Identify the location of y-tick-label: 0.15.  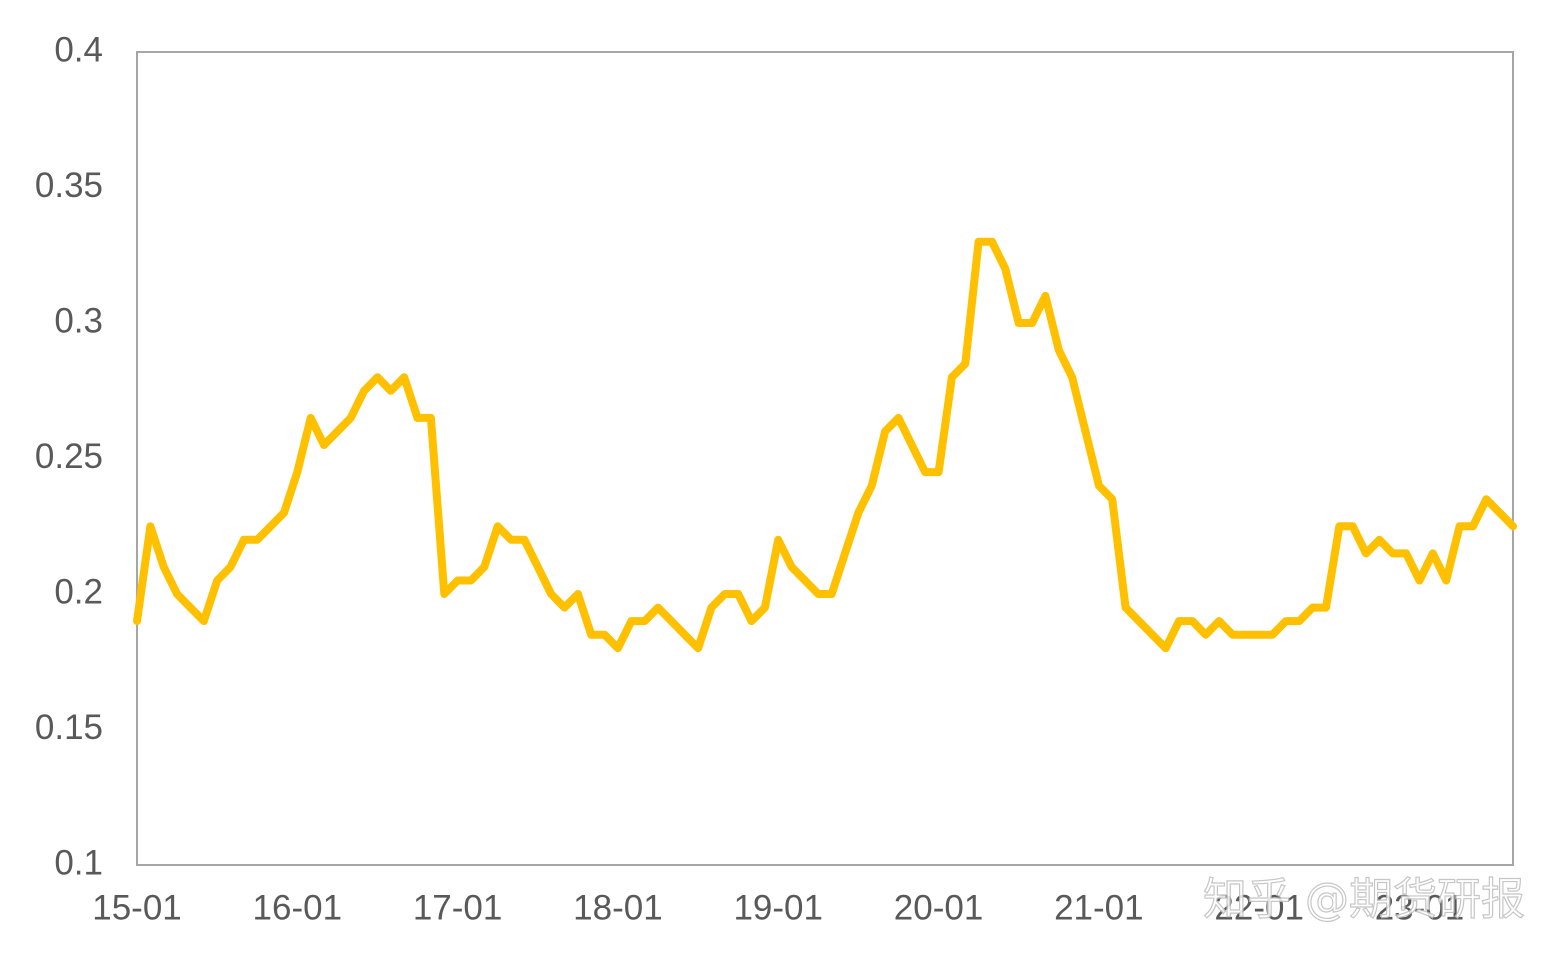
(69, 727).